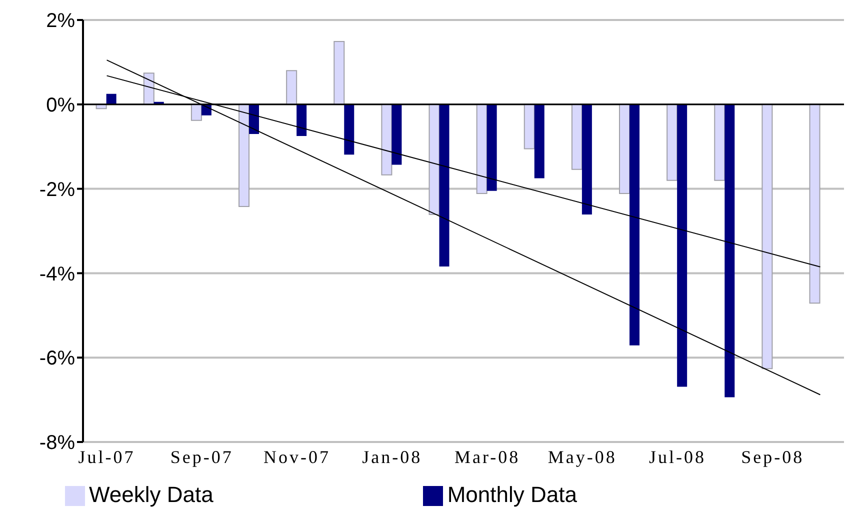 The image size is (856, 516). I want to click on x-tick-label: Sep-08, so click(772, 456).